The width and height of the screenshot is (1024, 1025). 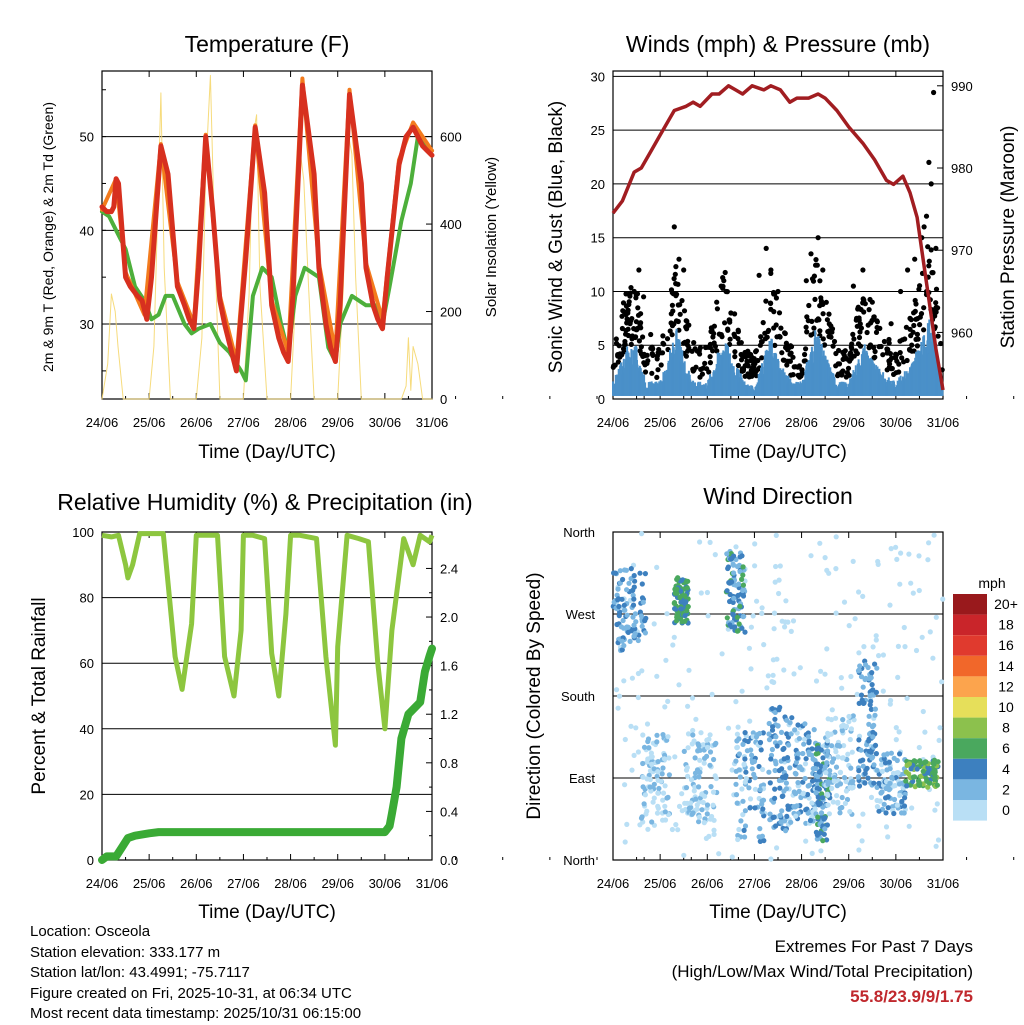 What do you see at coordinates (598, 130) in the screenshot?
I see `y-tick-label-1-5: 25` at bounding box center [598, 130].